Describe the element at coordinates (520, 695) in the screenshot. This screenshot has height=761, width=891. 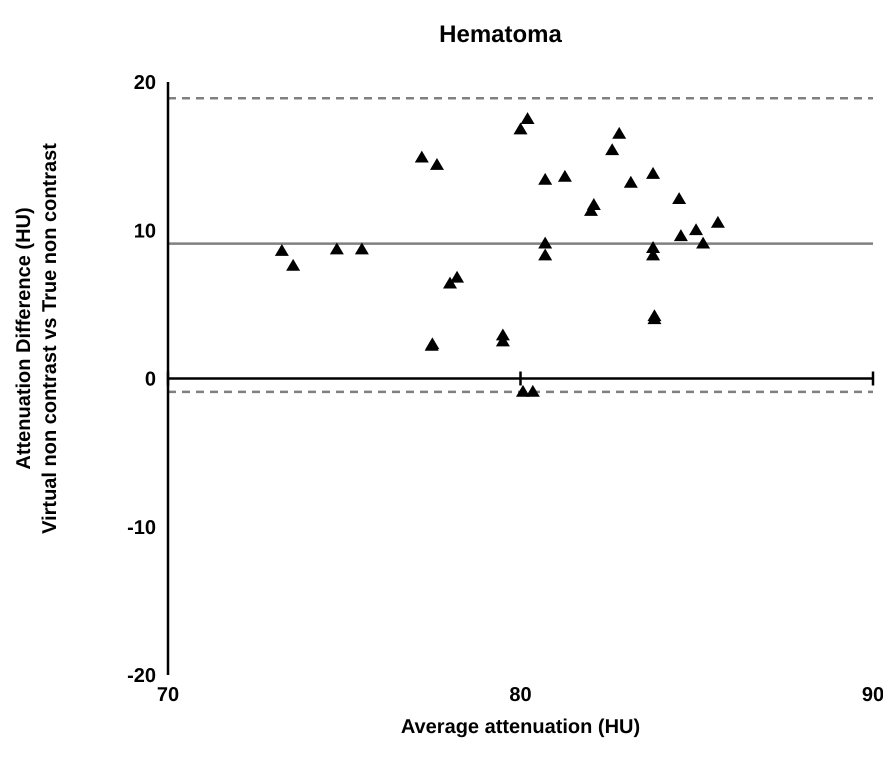
I see `x-tick-label: 80` at that location.